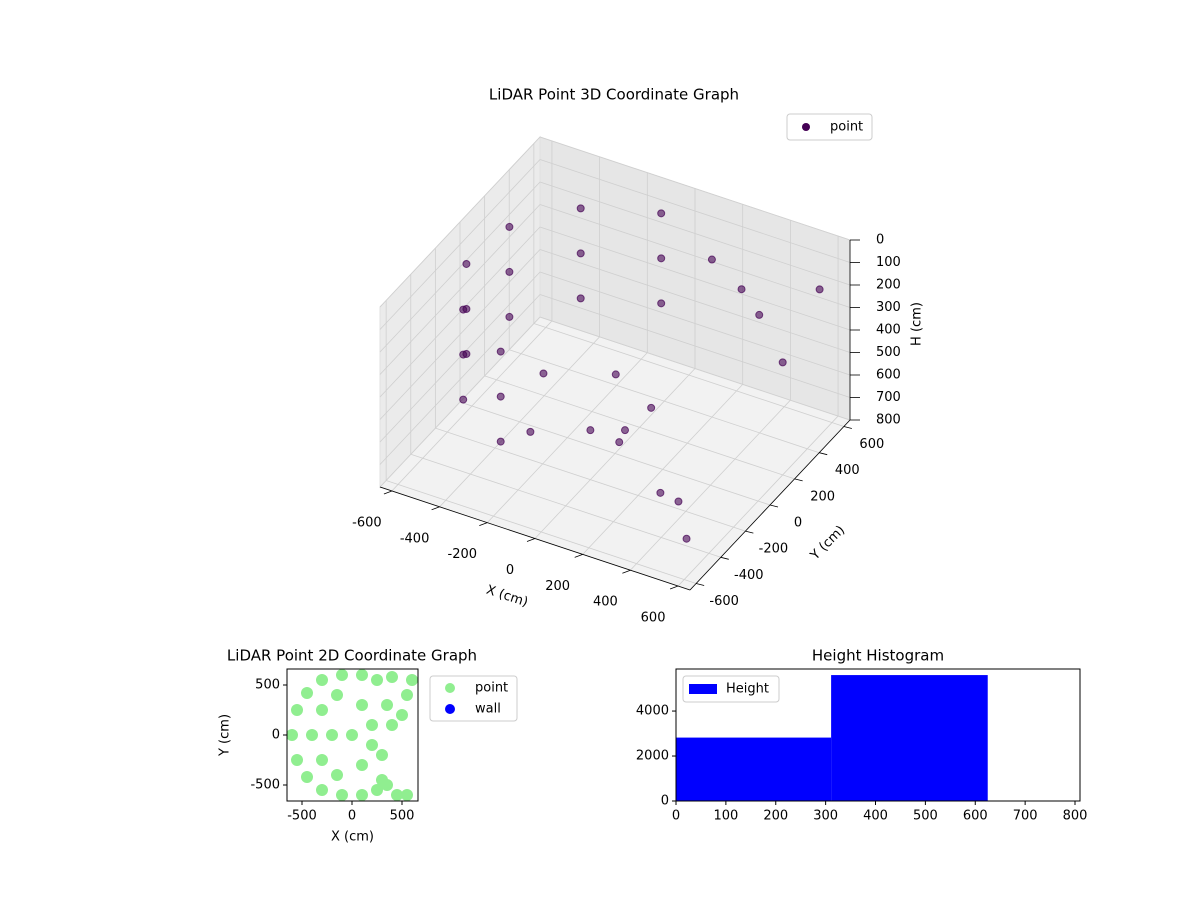  What do you see at coordinates (825, 816) in the screenshot?
I see `x-tick-label: 300` at bounding box center [825, 816].